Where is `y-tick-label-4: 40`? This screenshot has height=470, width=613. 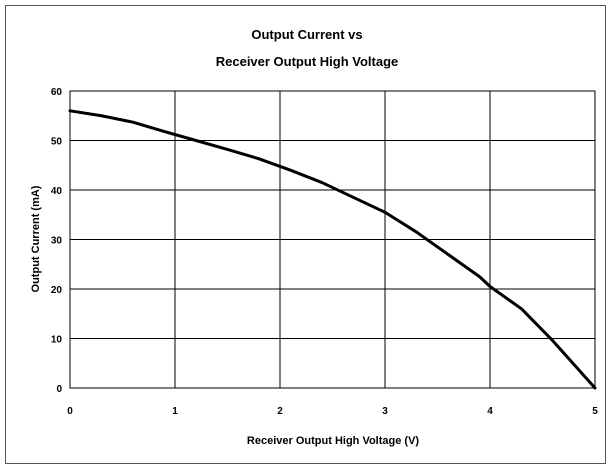 y-tick-label-4: 40 is located at coordinates (57, 191).